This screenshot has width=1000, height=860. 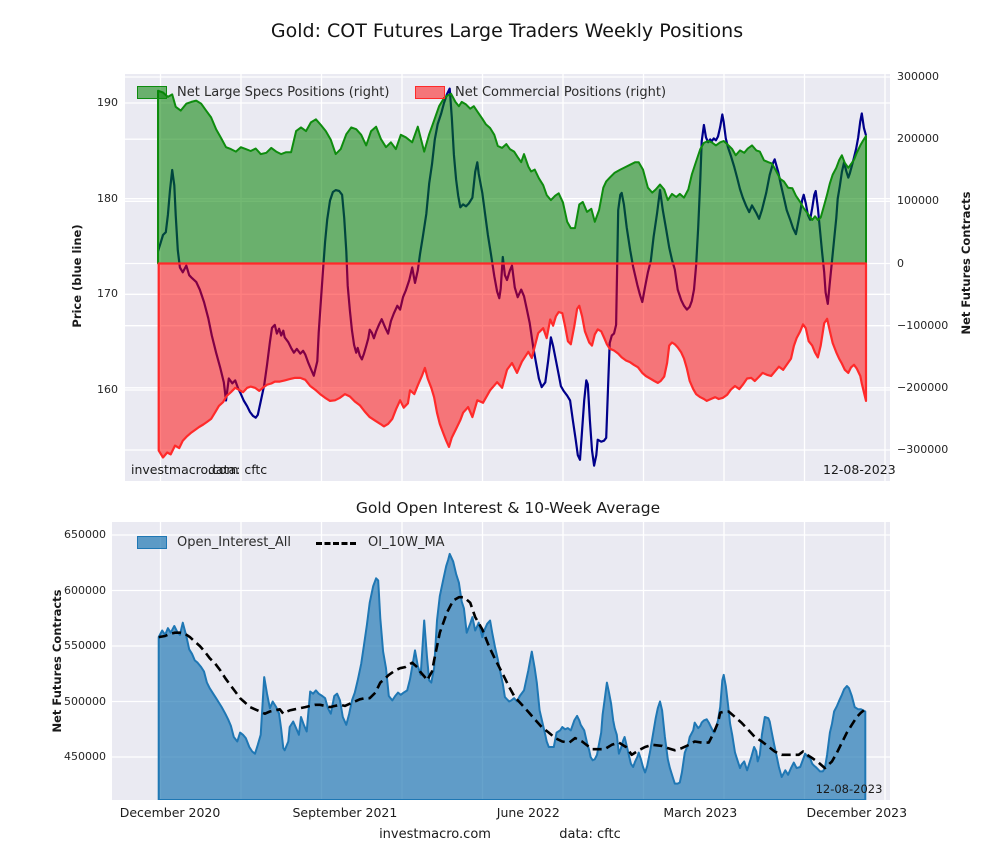 I want to click on ma-legend-dash, so click(x=336, y=543).